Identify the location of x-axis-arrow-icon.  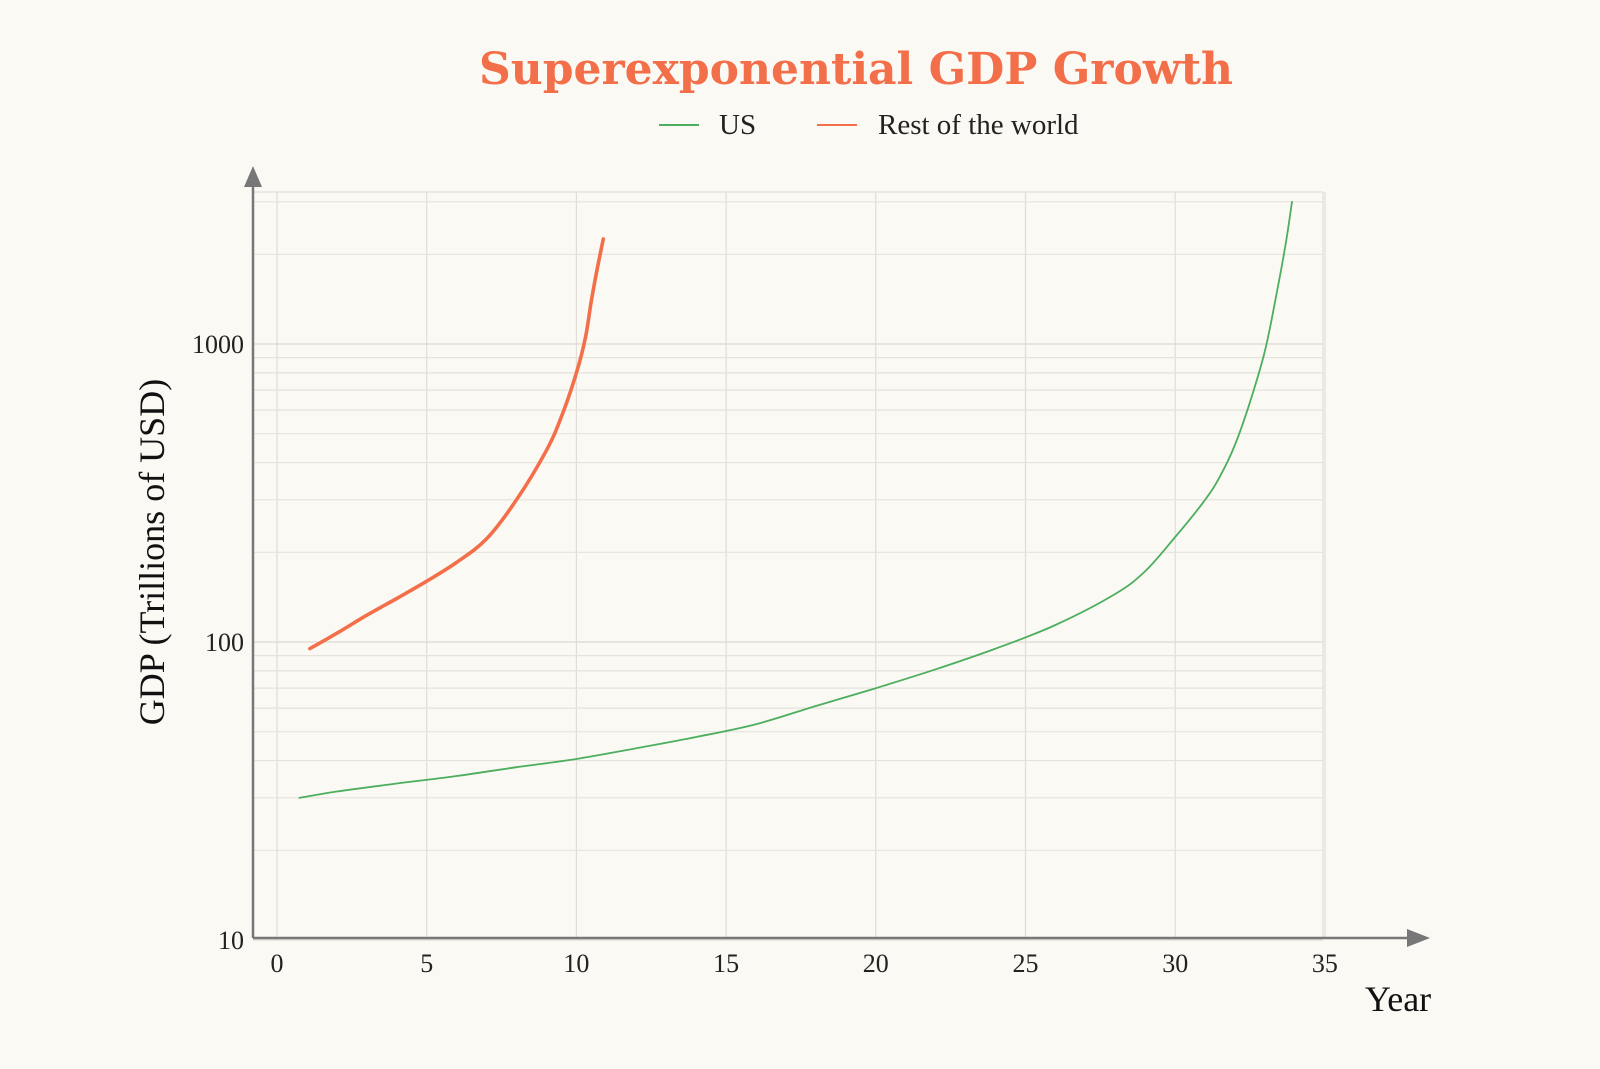
(1418, 938).